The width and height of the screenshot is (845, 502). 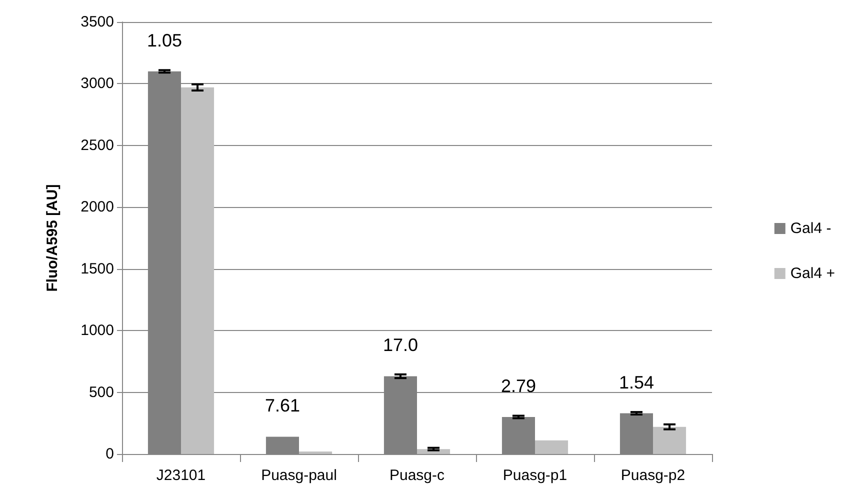 What do you see at coordinates (97, 207) in the screenshot?
I see `y-tick-label: 2000` at bounding box center [97, 207].